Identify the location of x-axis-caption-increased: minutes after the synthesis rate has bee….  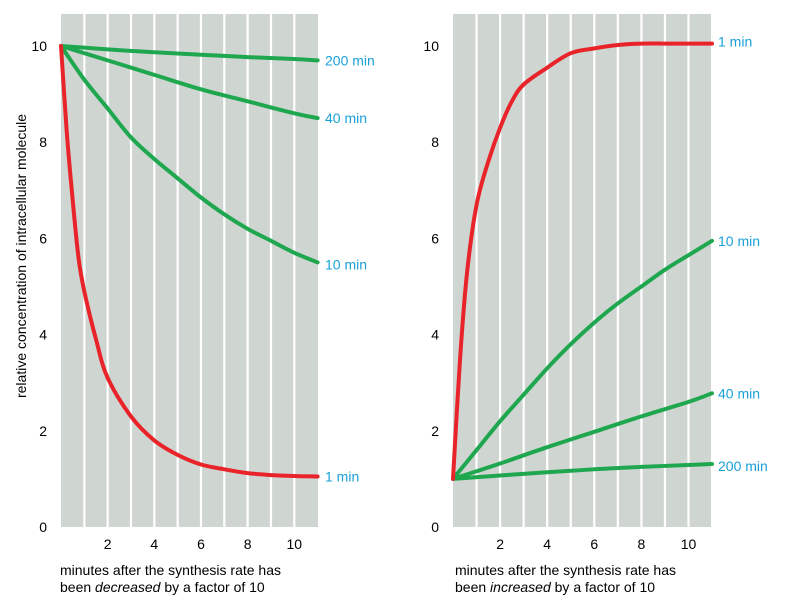
(565, 579).